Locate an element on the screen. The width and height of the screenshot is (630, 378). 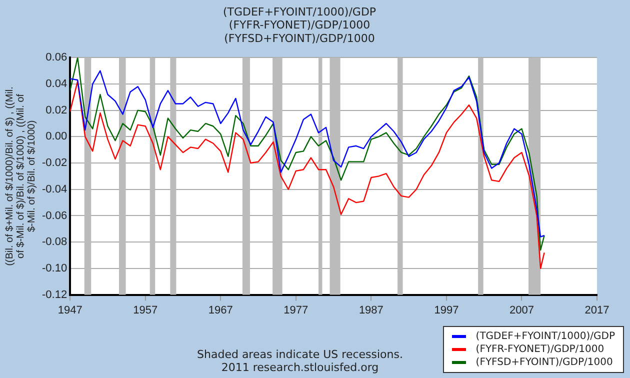
x-tick-label: 1967 is located at coordinates (220, 310).